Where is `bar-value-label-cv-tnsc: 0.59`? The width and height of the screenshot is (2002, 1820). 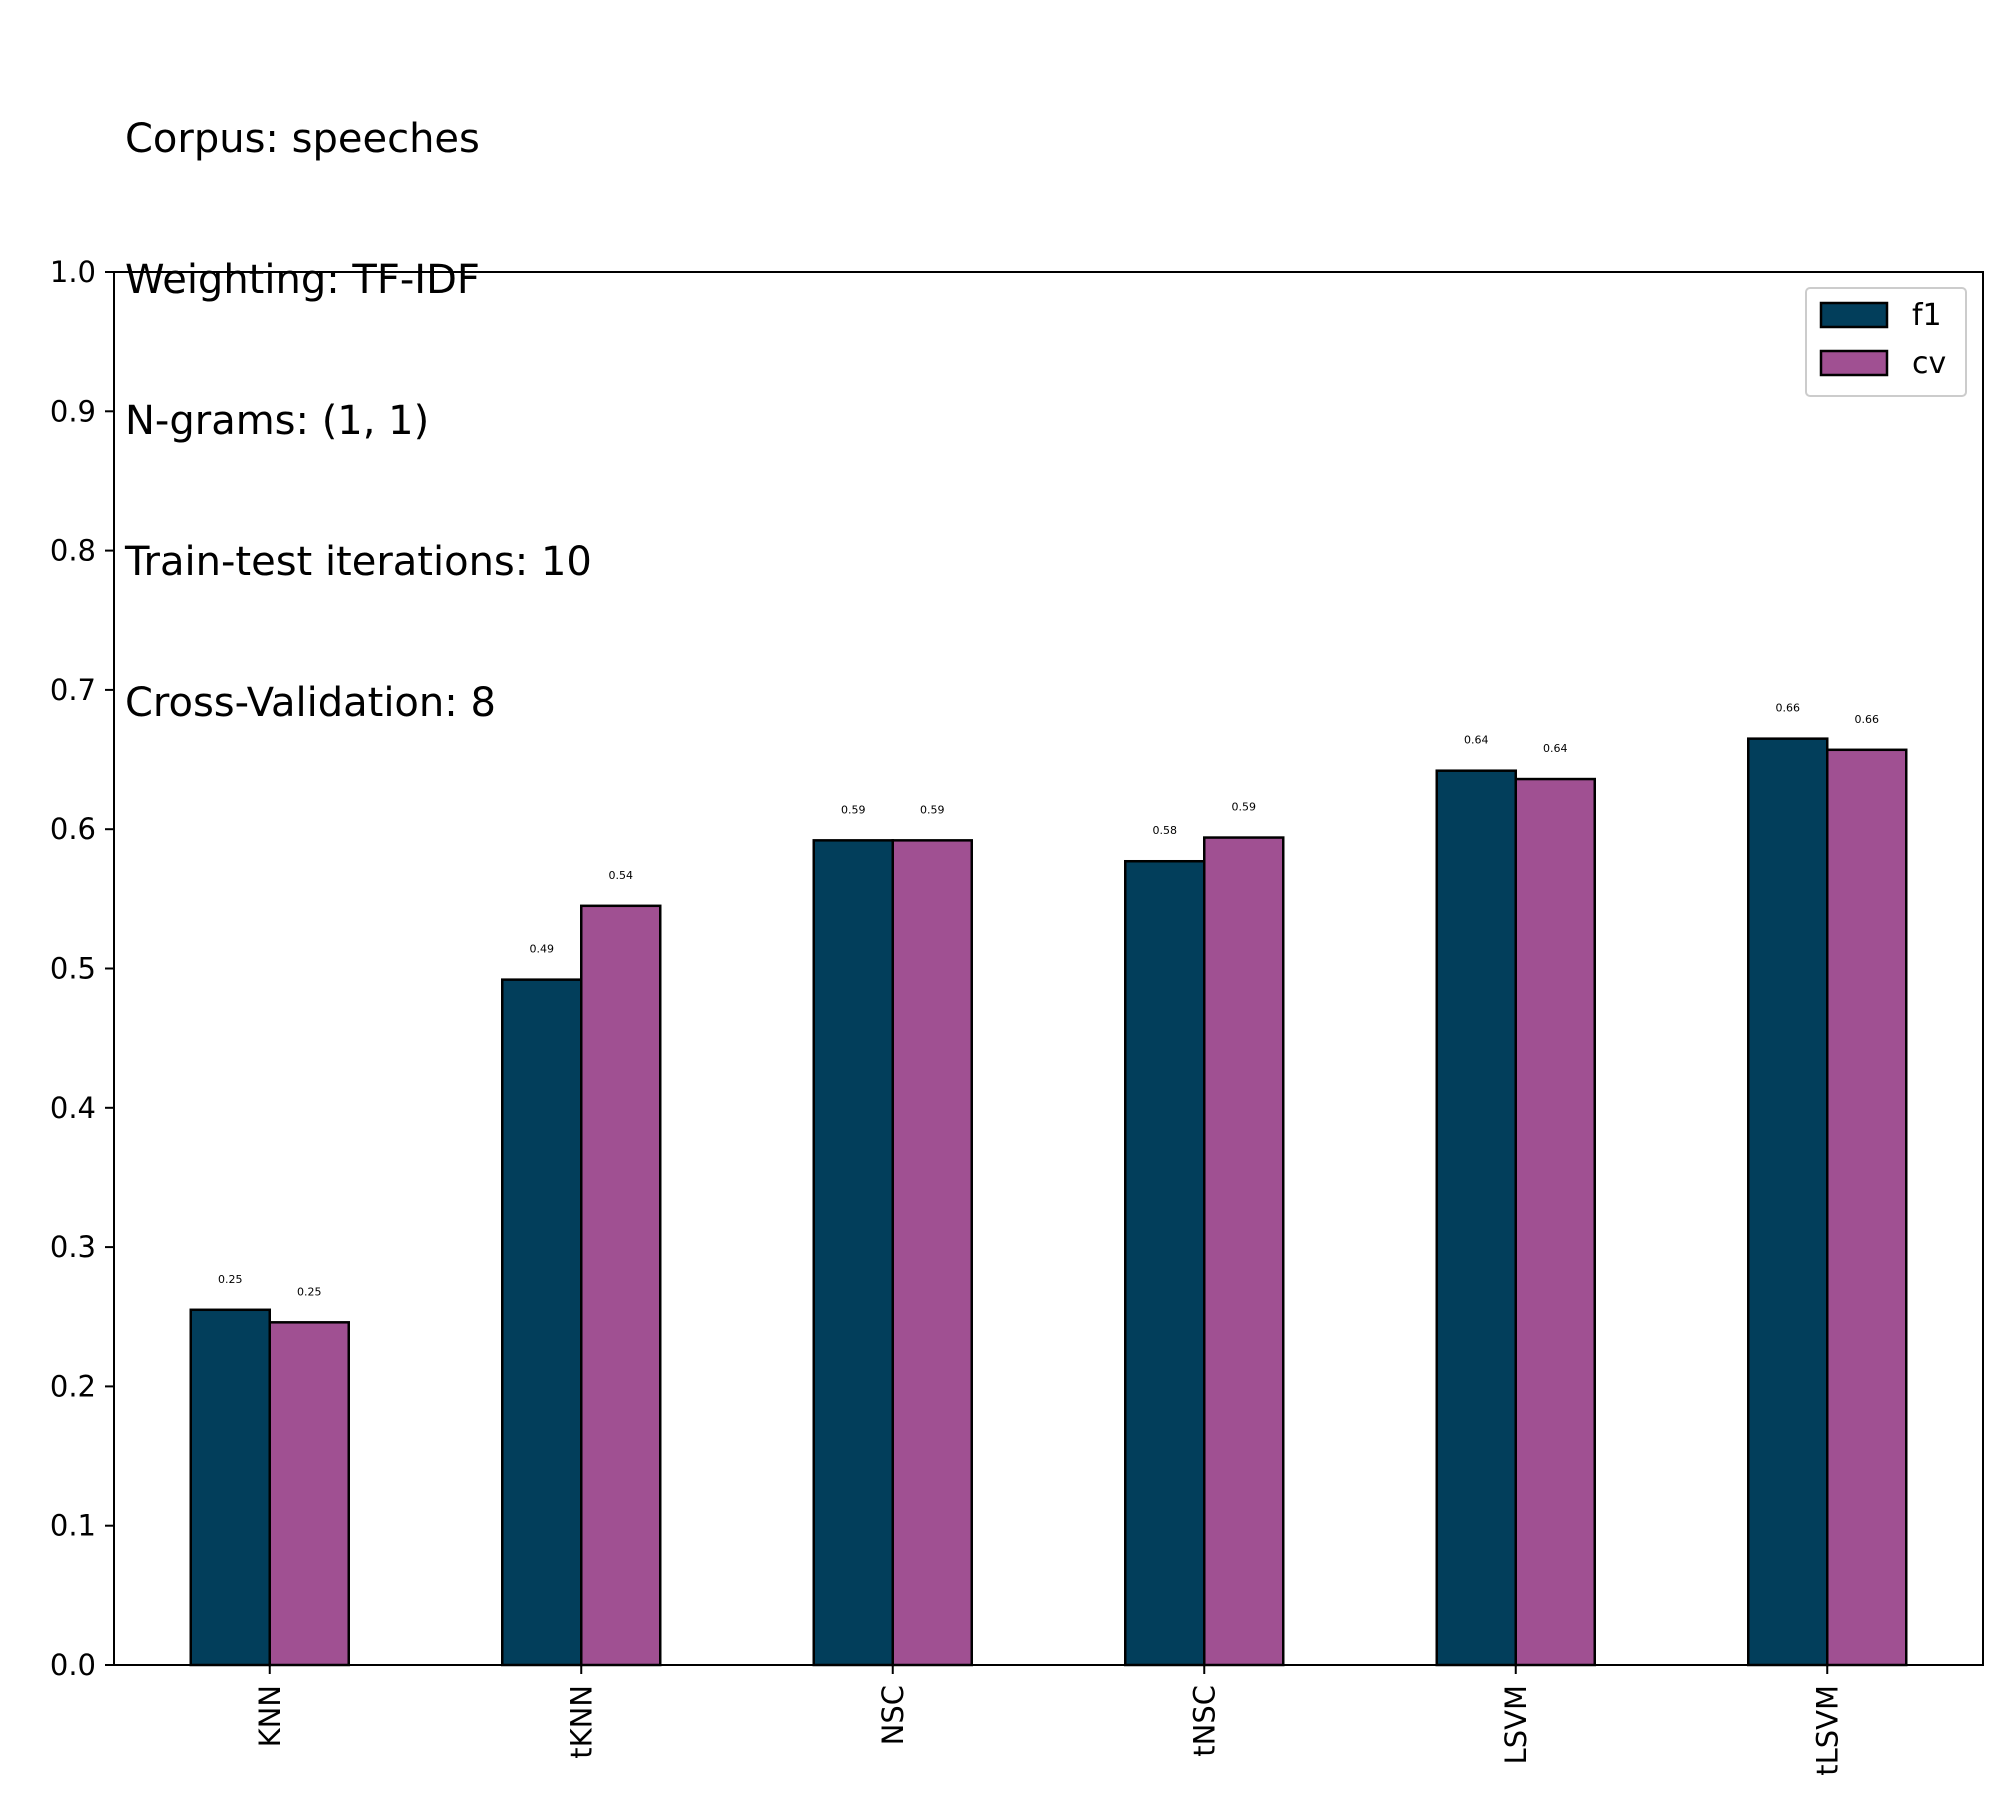 bar-value-label-cv-tnsc: 0.59 is located at coordinates (1244, 807).